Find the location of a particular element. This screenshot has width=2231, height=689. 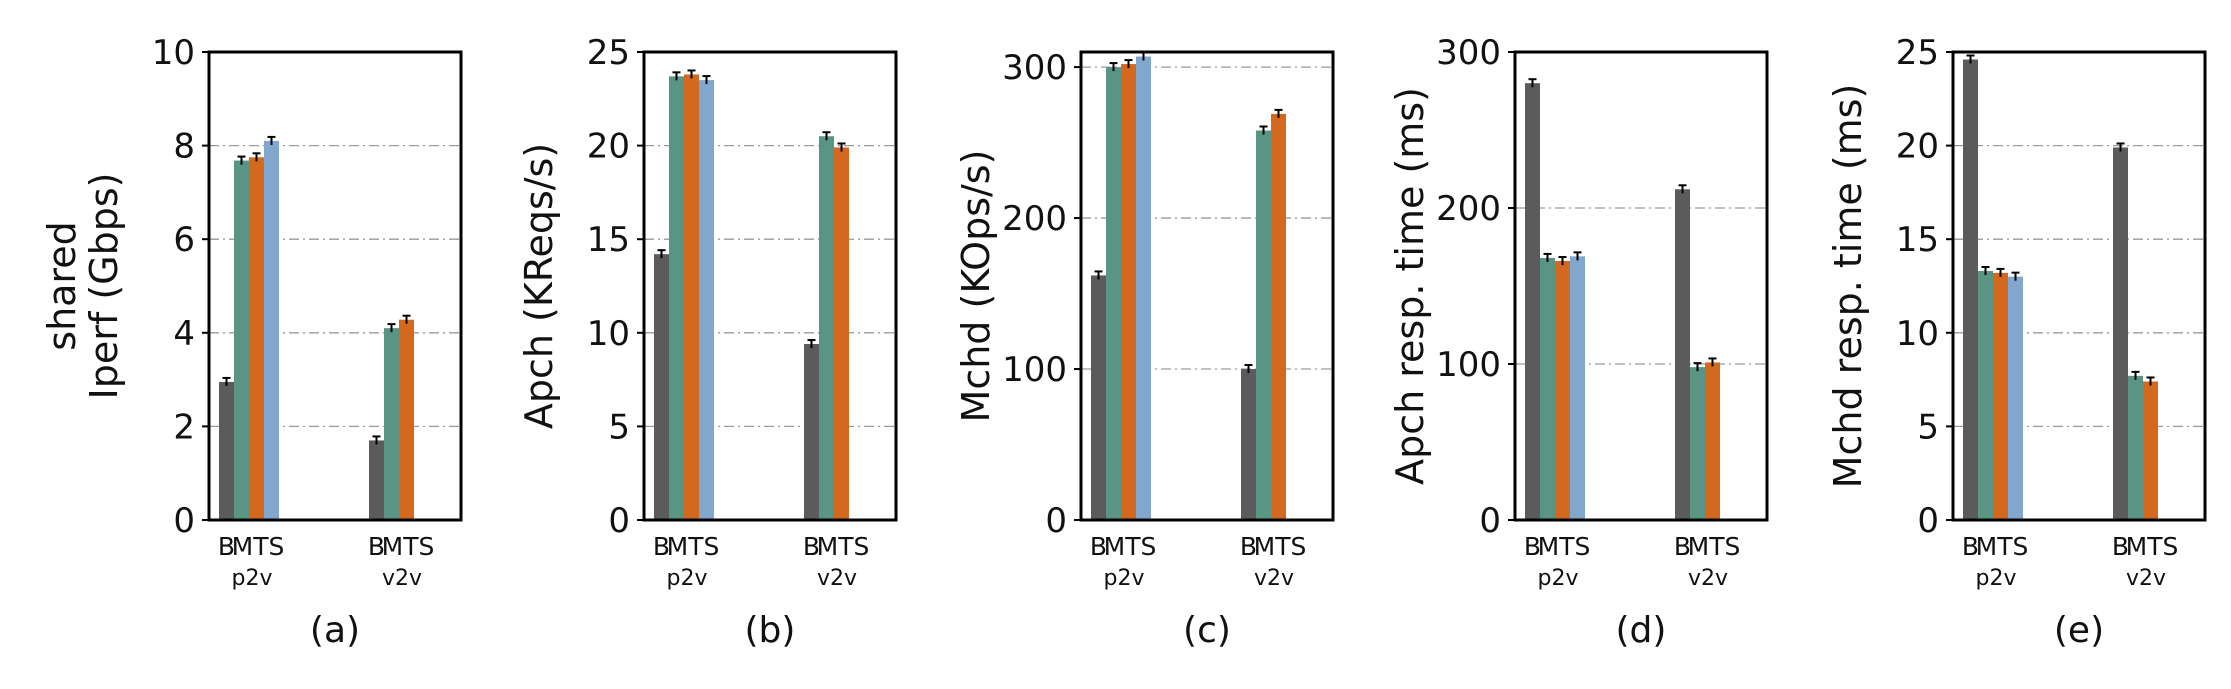

y-tick-label: 300 is located at coordinates (1034, 68).